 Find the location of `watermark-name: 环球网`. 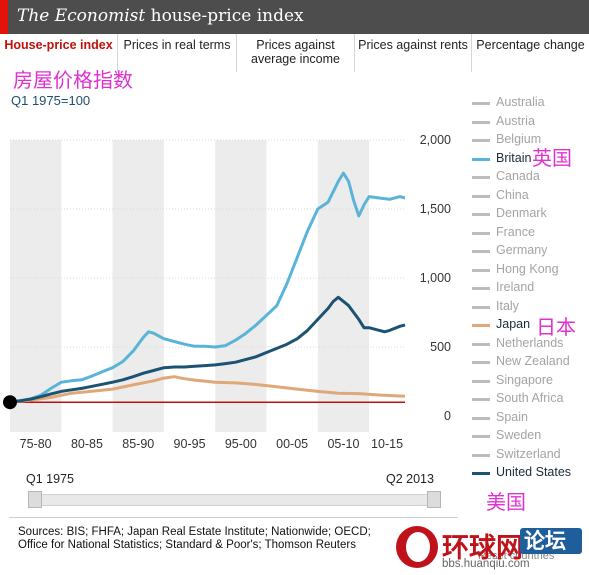

watermark-name: 环球网 is located at coordinates (482, 548).